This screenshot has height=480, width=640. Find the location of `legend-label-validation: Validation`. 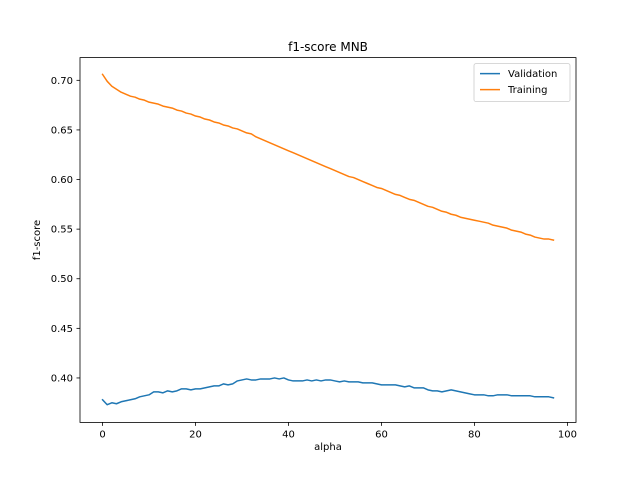

legend-label-validation: Validation is located at coordinates (532, 74).